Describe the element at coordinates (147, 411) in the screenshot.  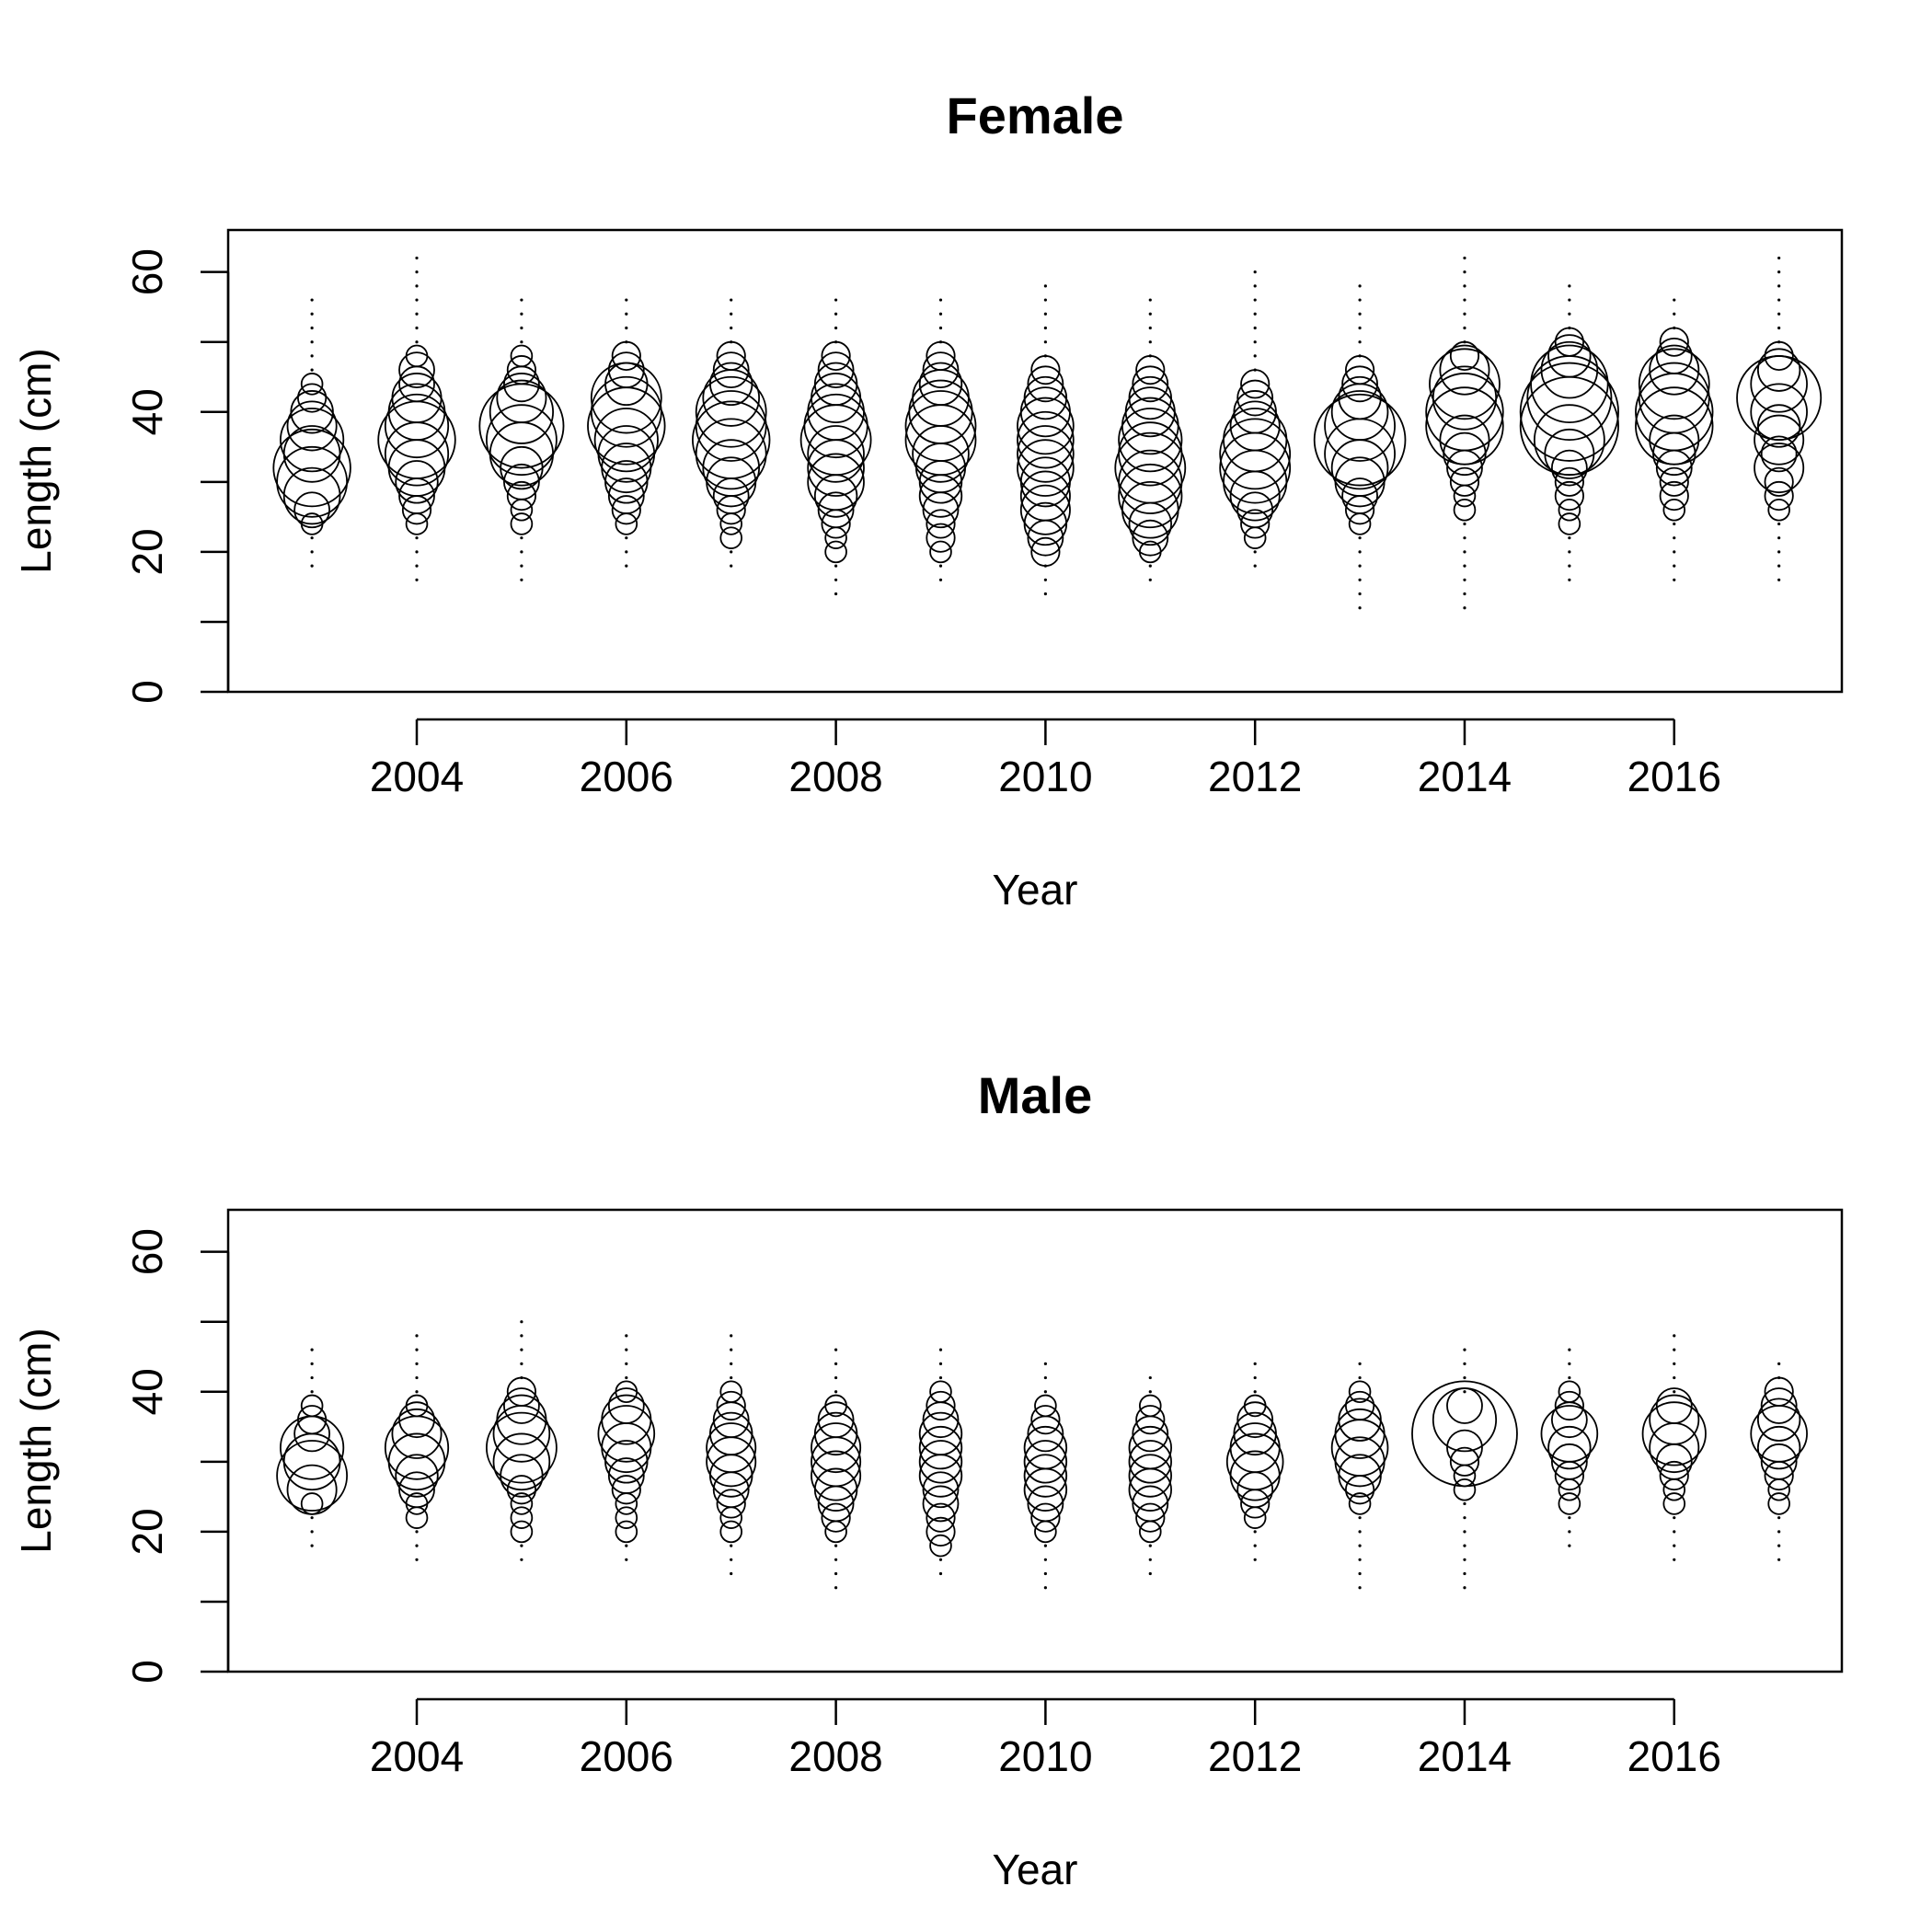
I see `y-tick-label: 40` at that location.